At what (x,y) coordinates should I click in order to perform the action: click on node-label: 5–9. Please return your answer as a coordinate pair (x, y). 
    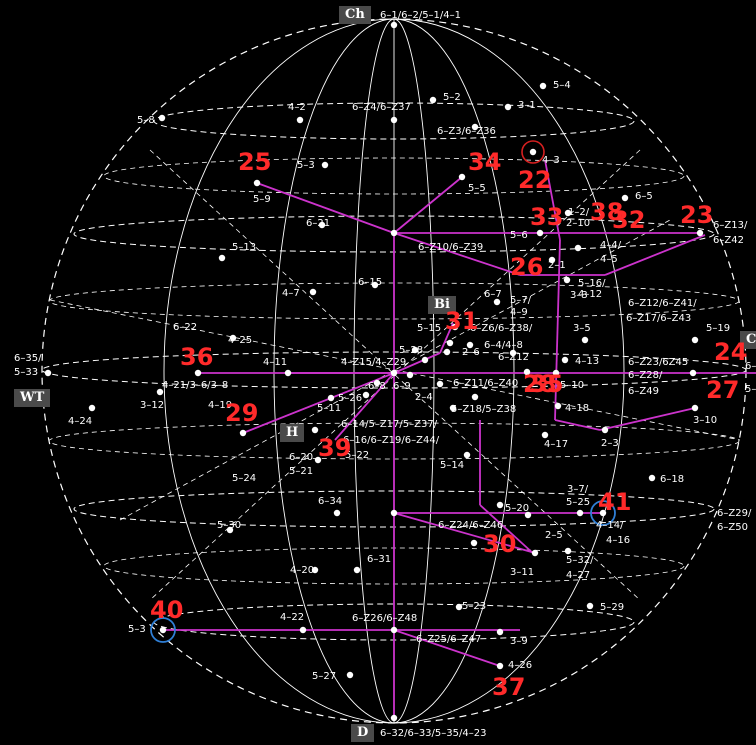
    Looking at the image, I should click on (262, 199).